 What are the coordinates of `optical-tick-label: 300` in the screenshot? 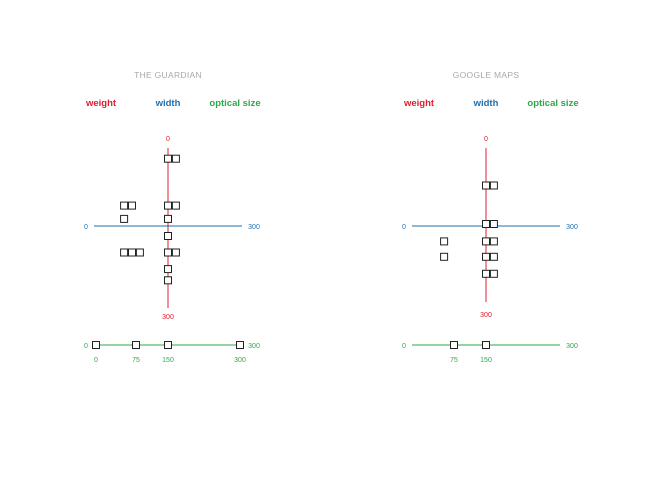 It's located at (240, 360).